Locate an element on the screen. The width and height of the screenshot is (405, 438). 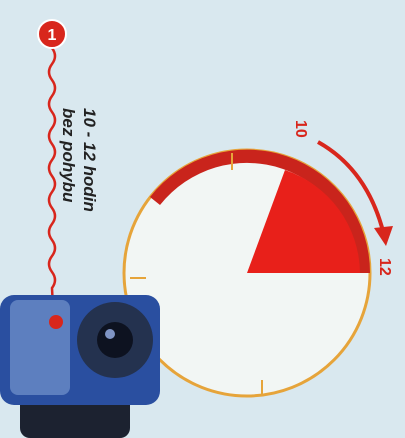
caption-line: bez pohybu is located at coordinates (68, 155).